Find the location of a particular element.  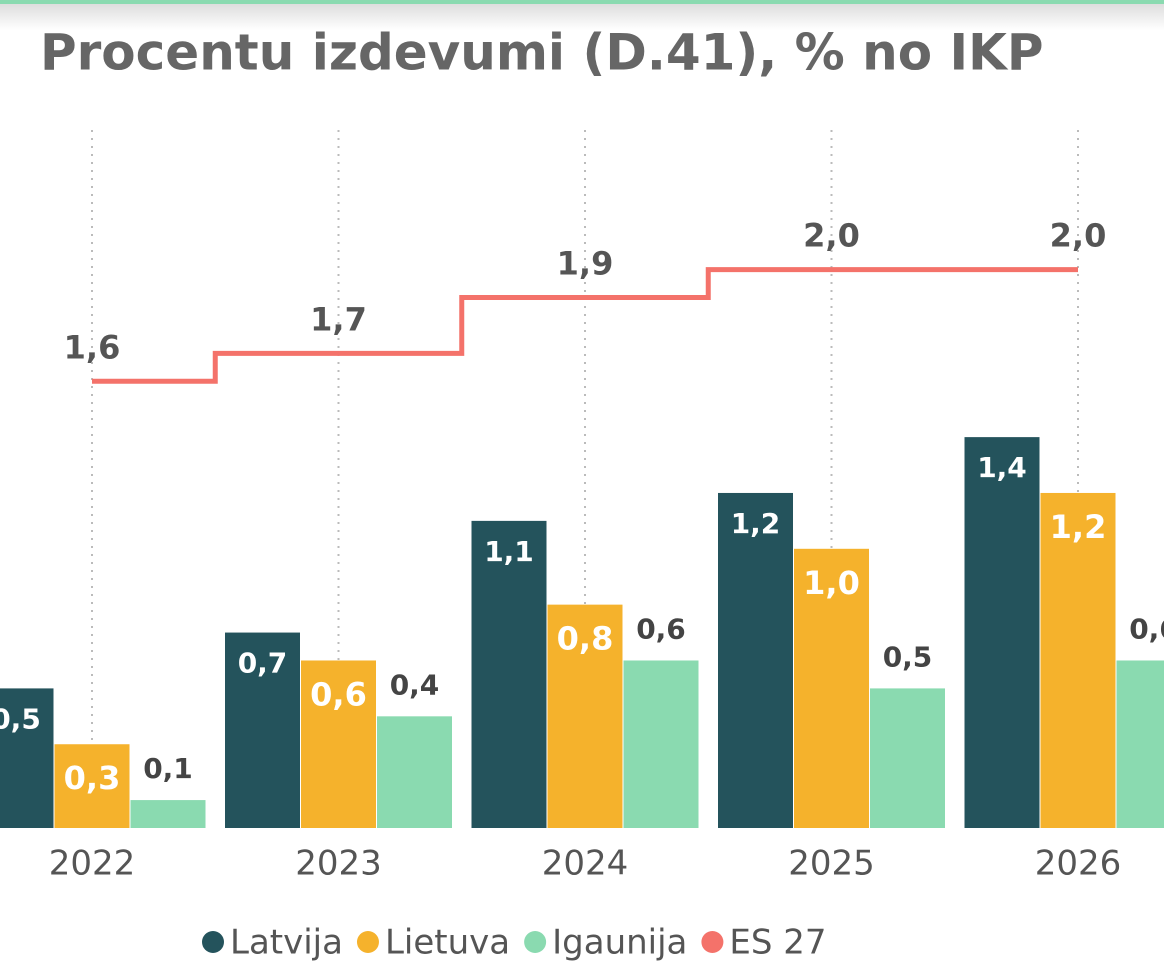

legend-label: Lietuva is located at coordinates (447, 943).